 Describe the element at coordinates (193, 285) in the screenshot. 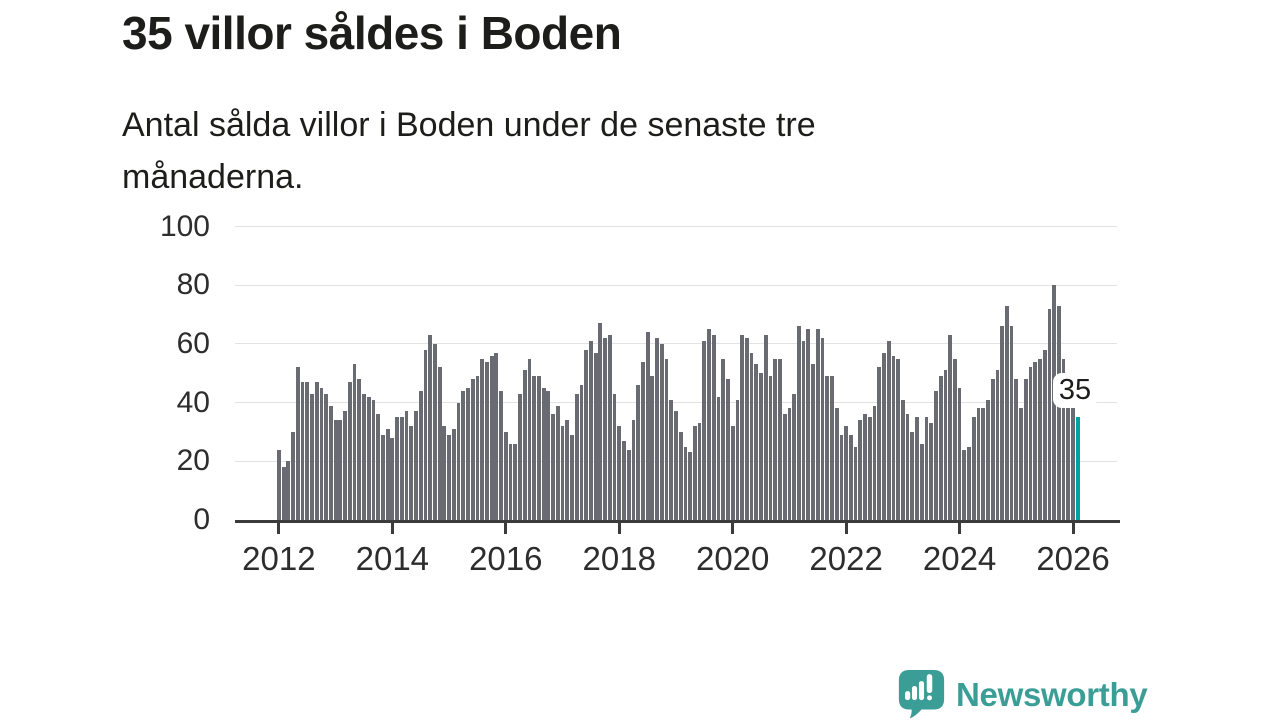

I see `y-axis-tick-label: 80` at that location.